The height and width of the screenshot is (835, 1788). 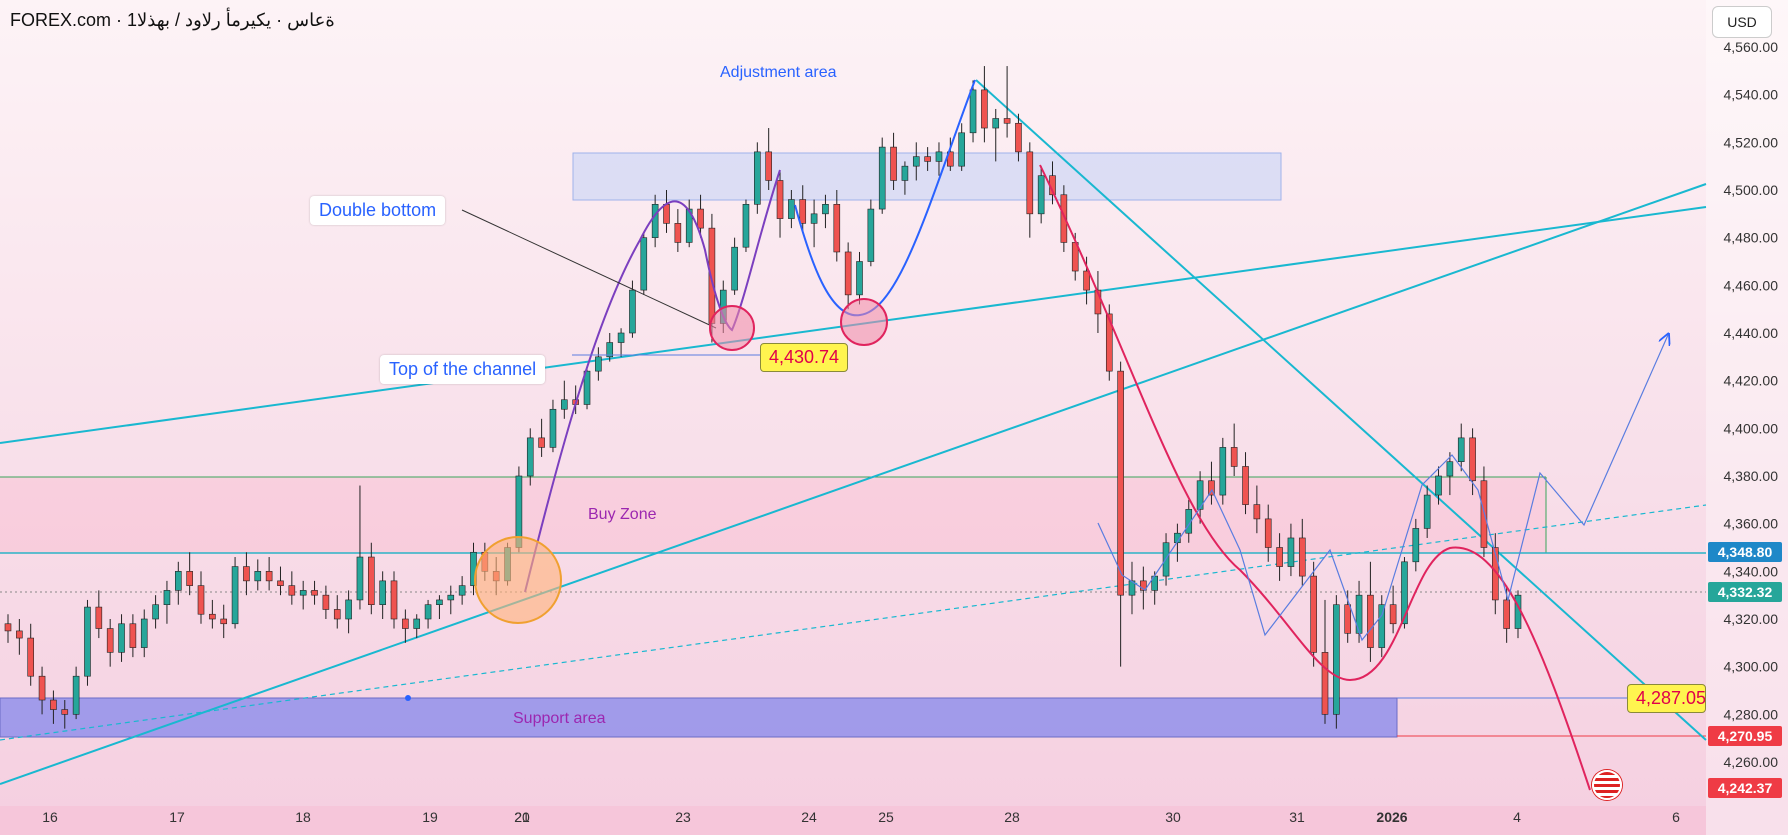 I want to click on price-tick-label: 4,540.00, so click(x=1751, y=95).